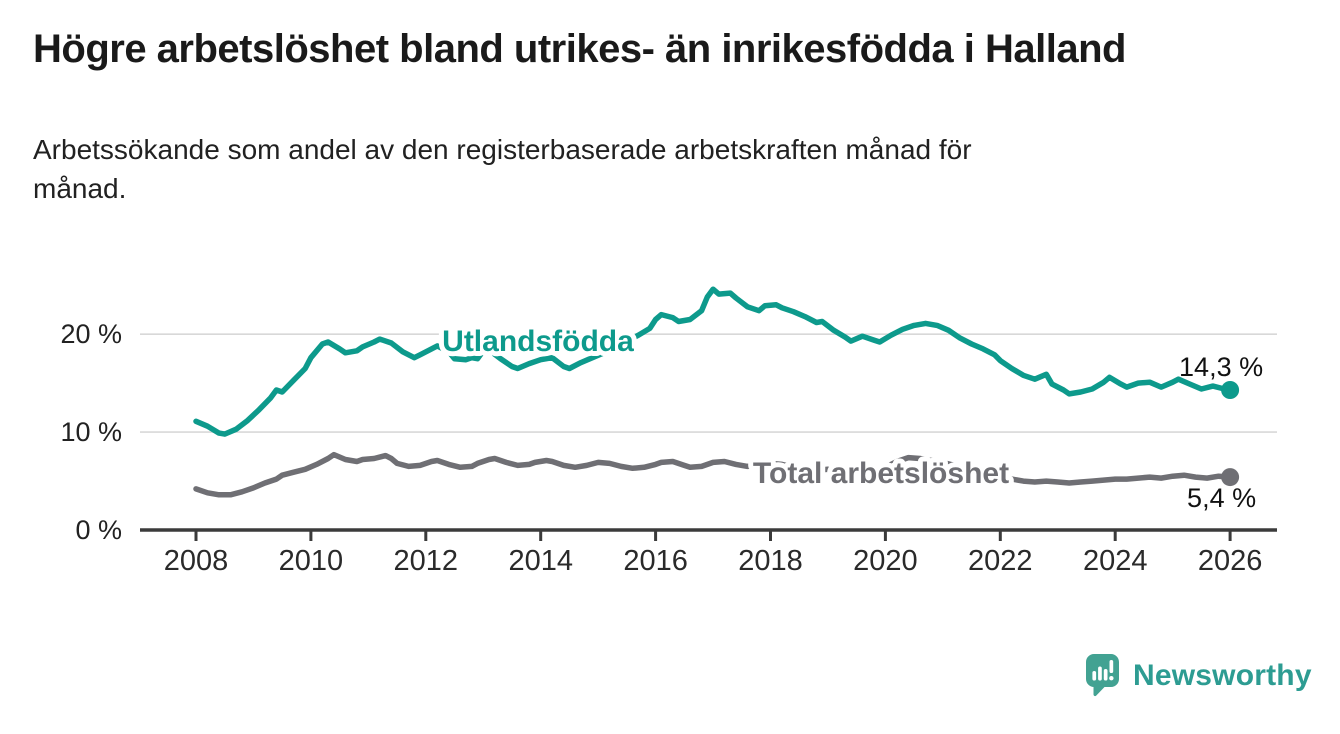 The height and width of the screenshot is (734, 1340). What do you see at coordinates (770, 561) in the screenshot?
I see `x-tick-label: 2018` at bounding box center [770, 561].